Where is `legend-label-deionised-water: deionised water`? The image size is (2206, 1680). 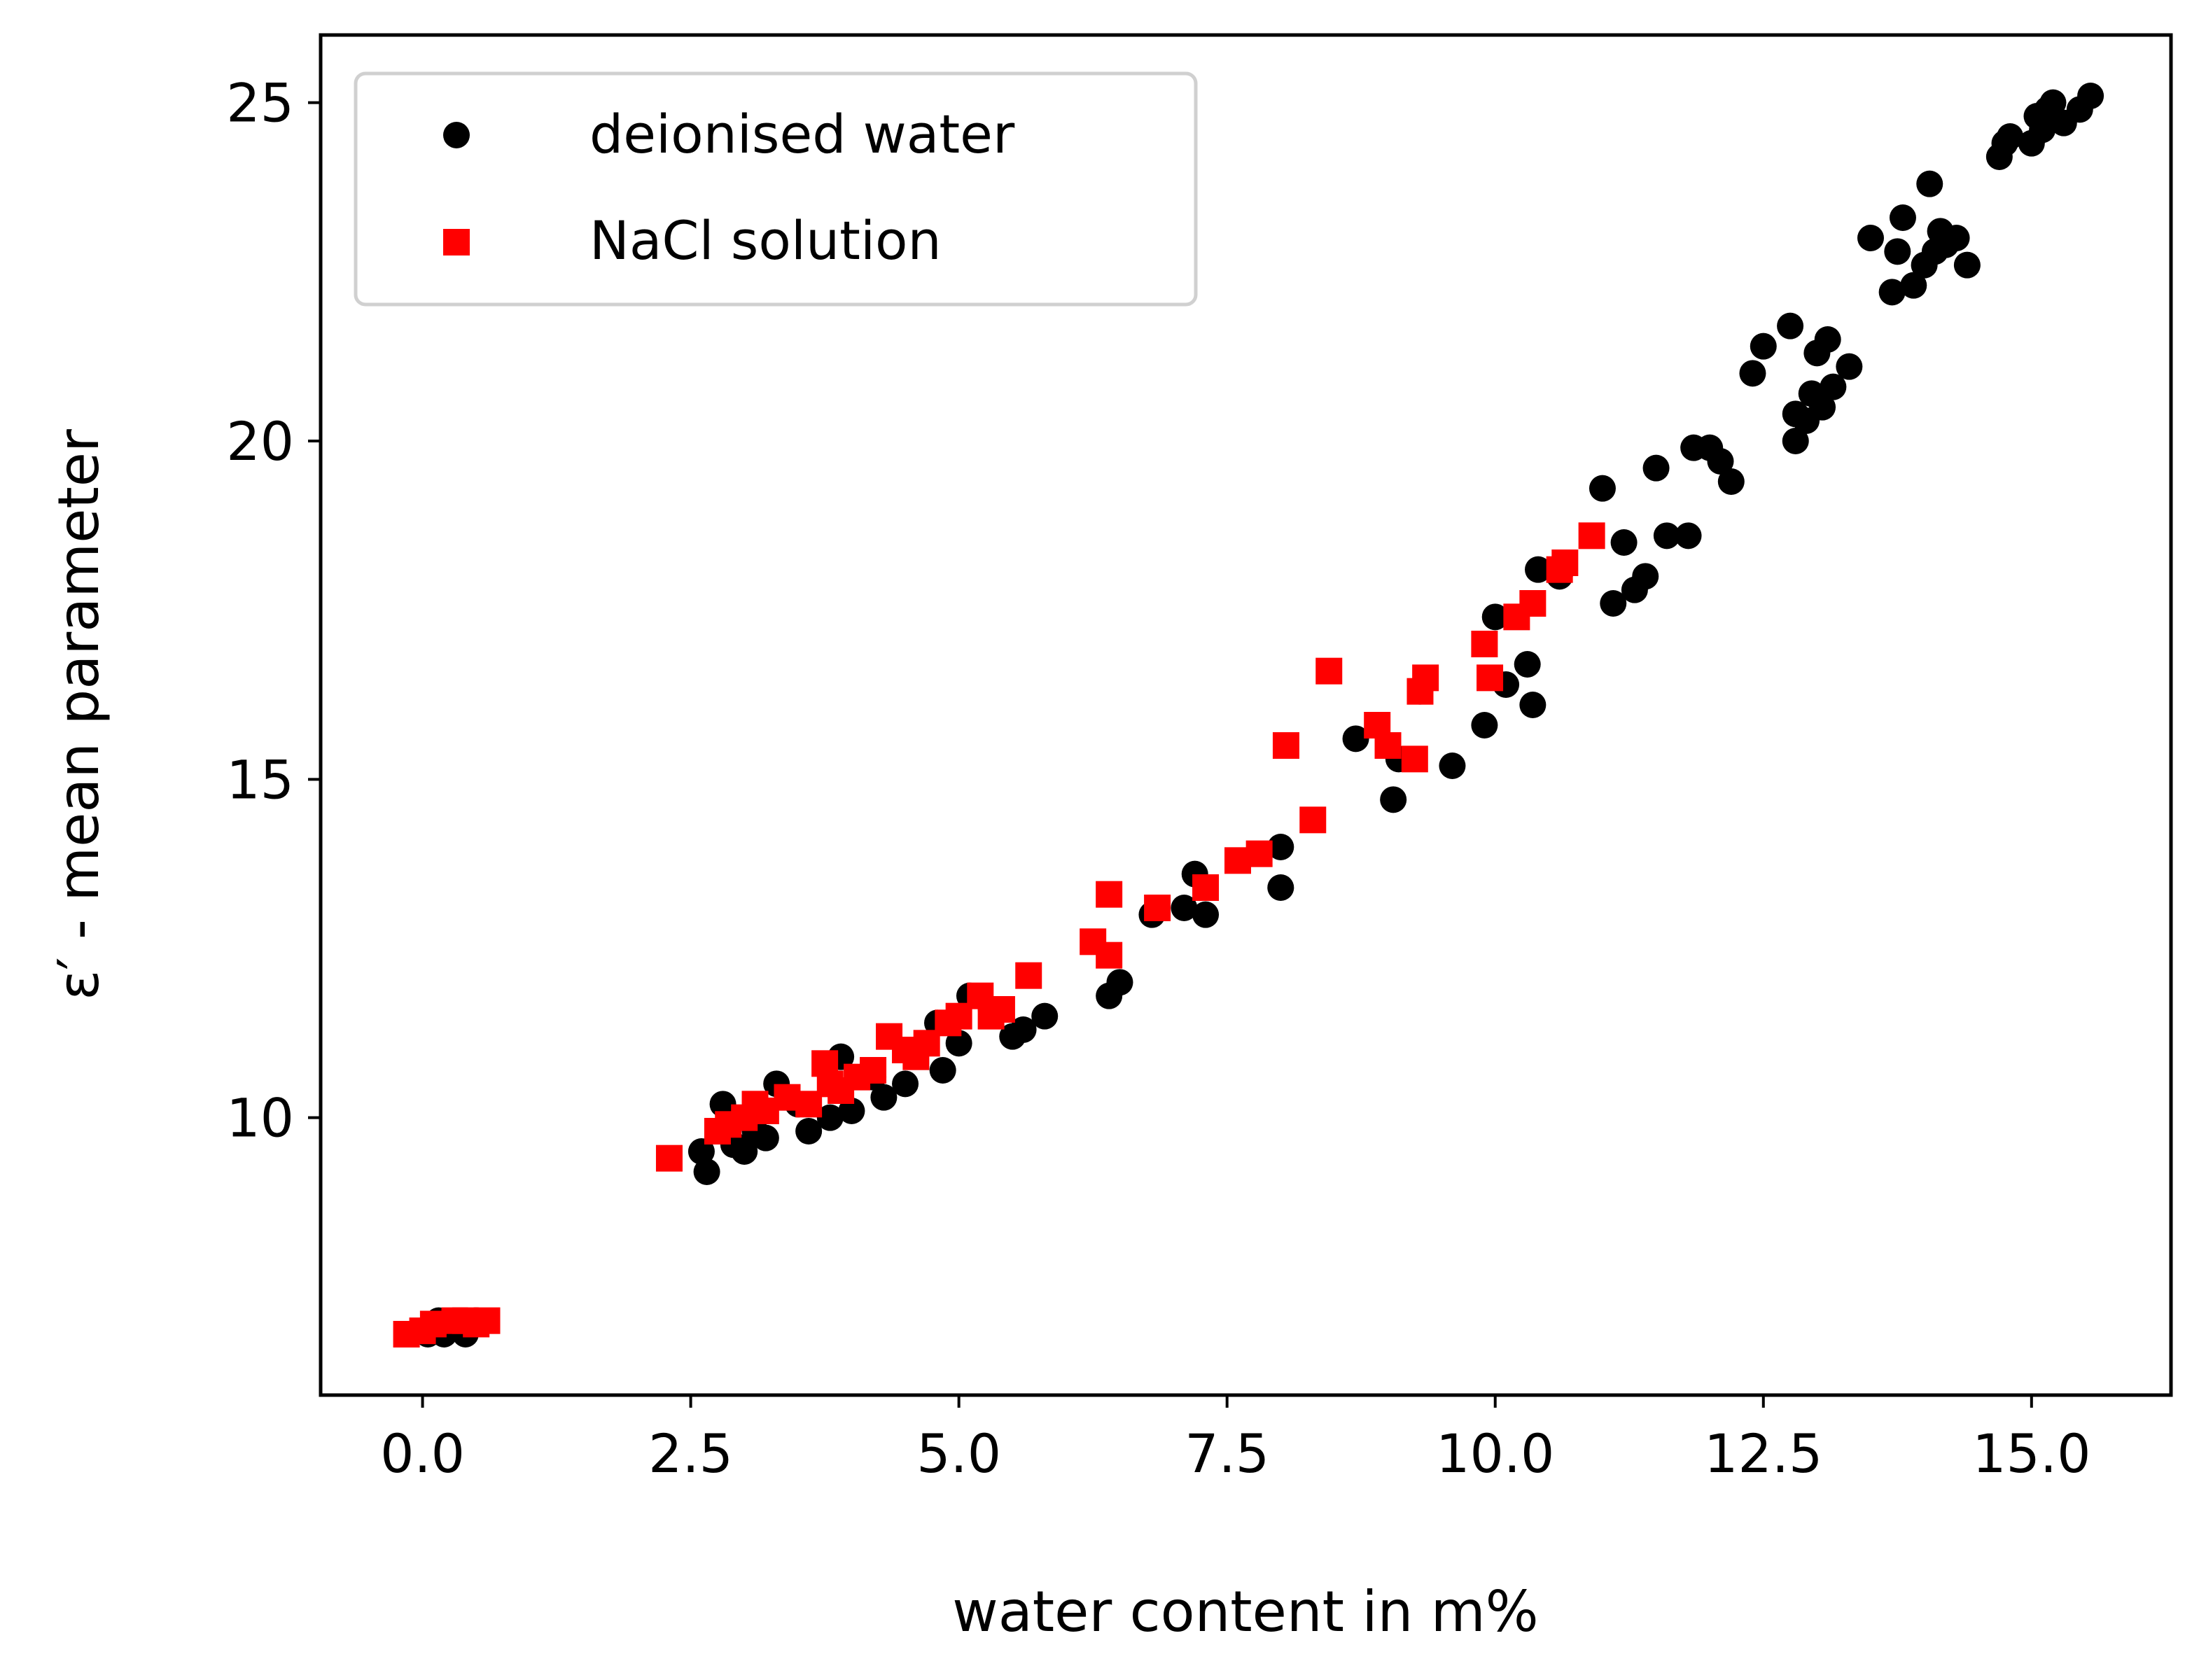
legend-label-deionised-water: deionised water is located at coordinates (802, 134).